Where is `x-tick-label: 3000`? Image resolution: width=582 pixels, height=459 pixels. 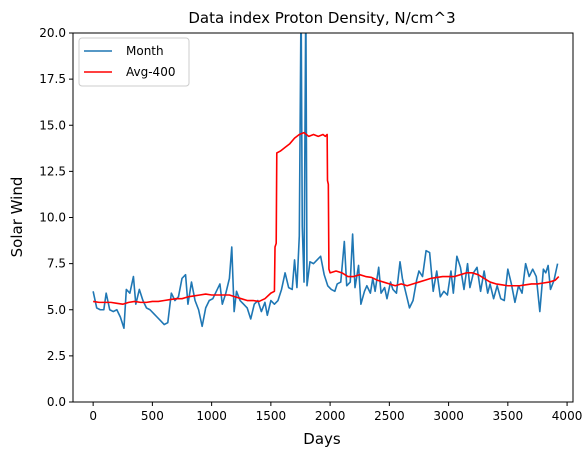
x-tick-label: 3000 is located at coordinates (448, 416).